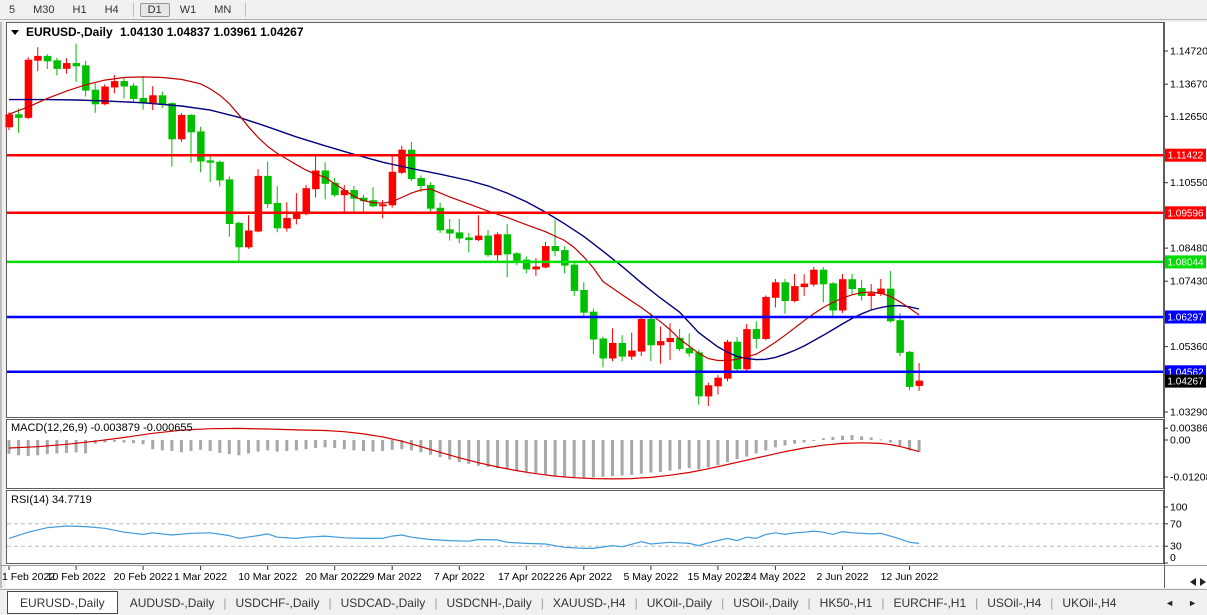  I want to click on svg-text: 30, so click(1176, 547).